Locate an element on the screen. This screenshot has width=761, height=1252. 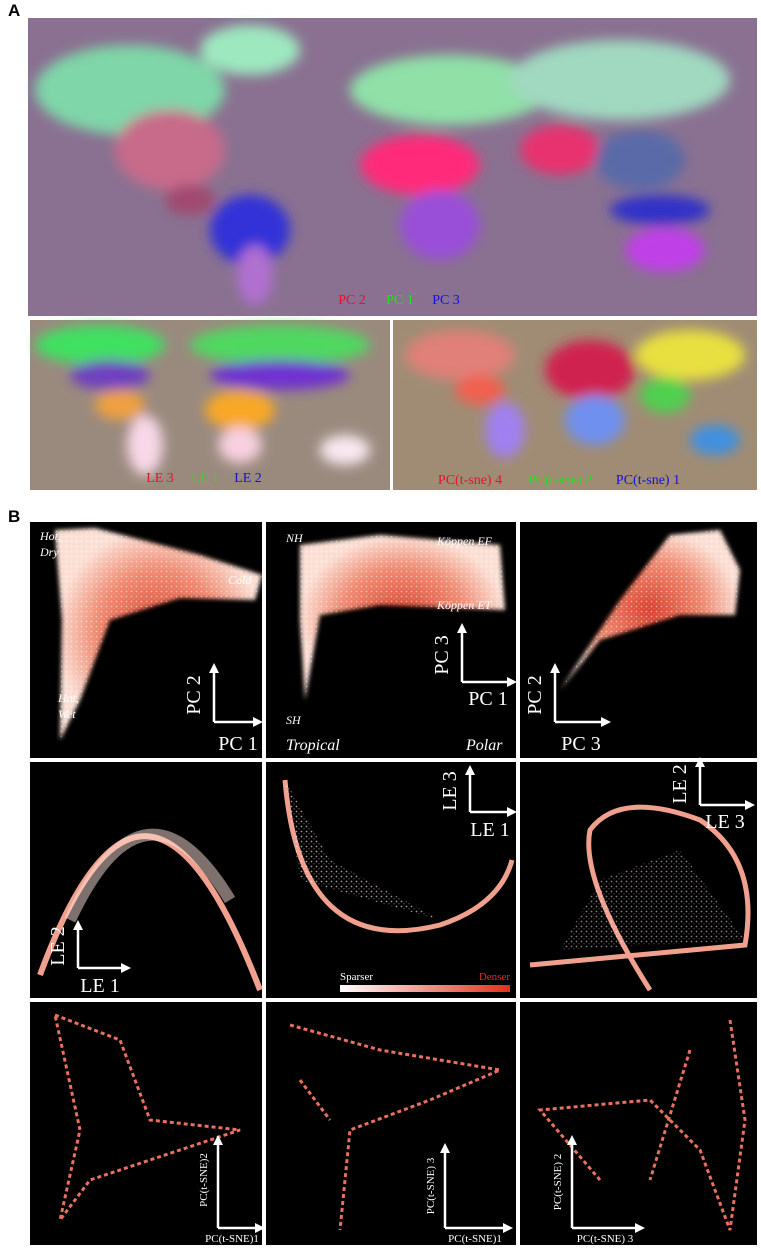
x-axis-label: PC(t-SNE) 3 is located at coordinates (605, 1239).